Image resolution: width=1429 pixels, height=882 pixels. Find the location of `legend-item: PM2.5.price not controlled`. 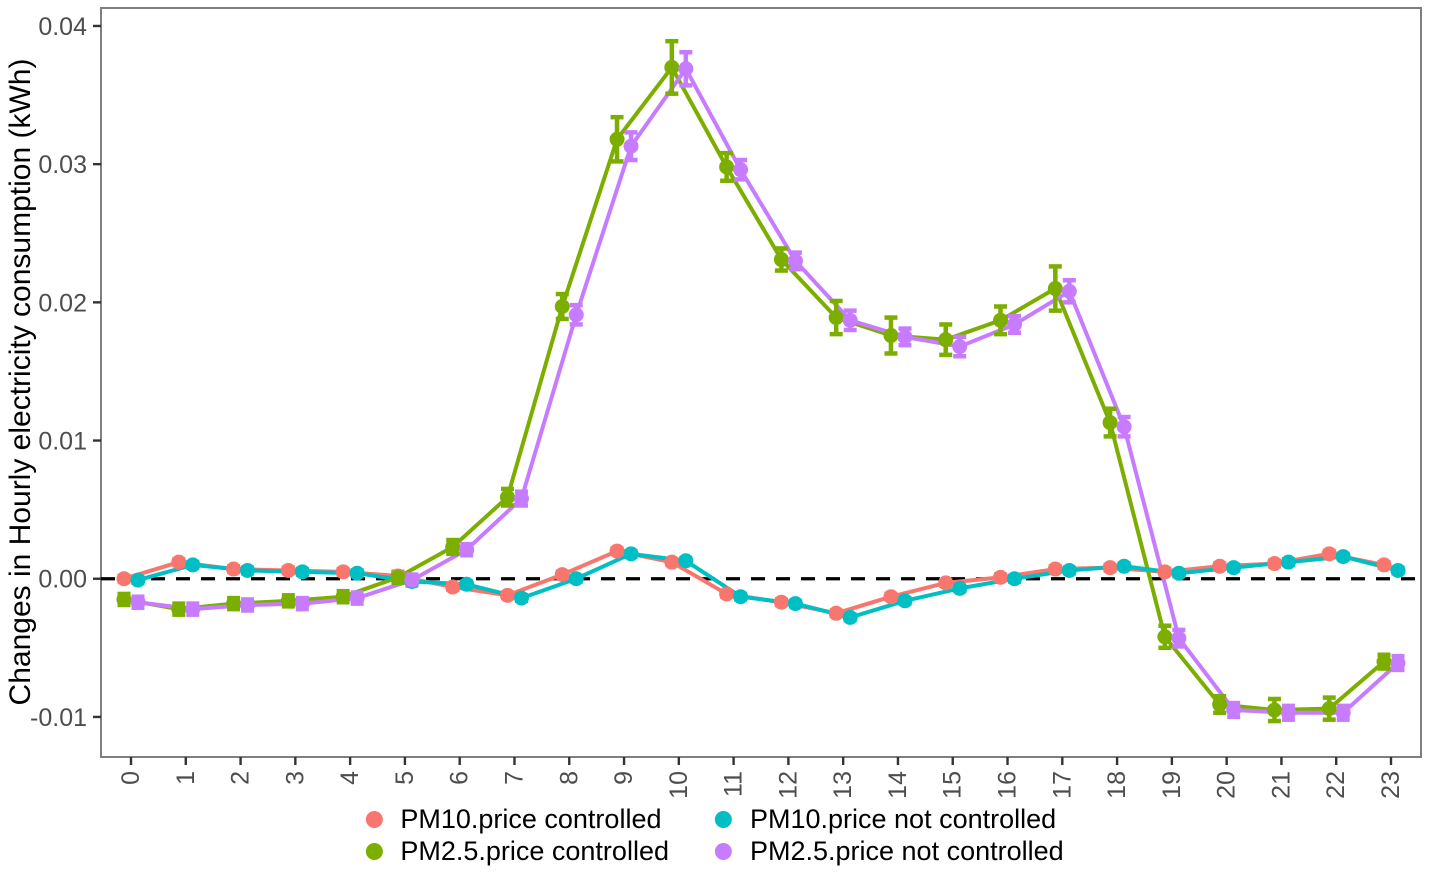

legend-item: PM2.5.price not controlled is located at coordinates (889, 851).